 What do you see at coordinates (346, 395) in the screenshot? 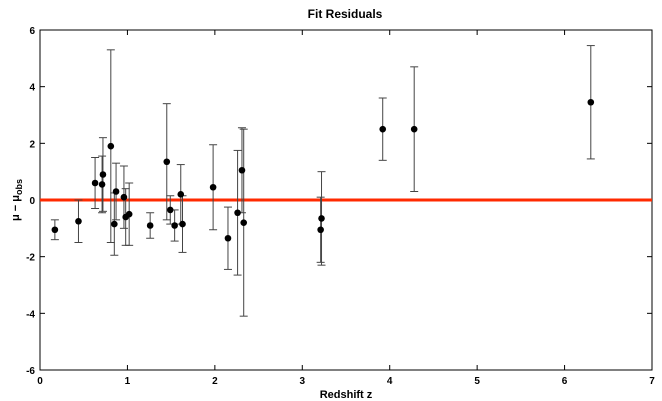
I see `x-axis-label: Redshift z` at bounding box center [346, 395].